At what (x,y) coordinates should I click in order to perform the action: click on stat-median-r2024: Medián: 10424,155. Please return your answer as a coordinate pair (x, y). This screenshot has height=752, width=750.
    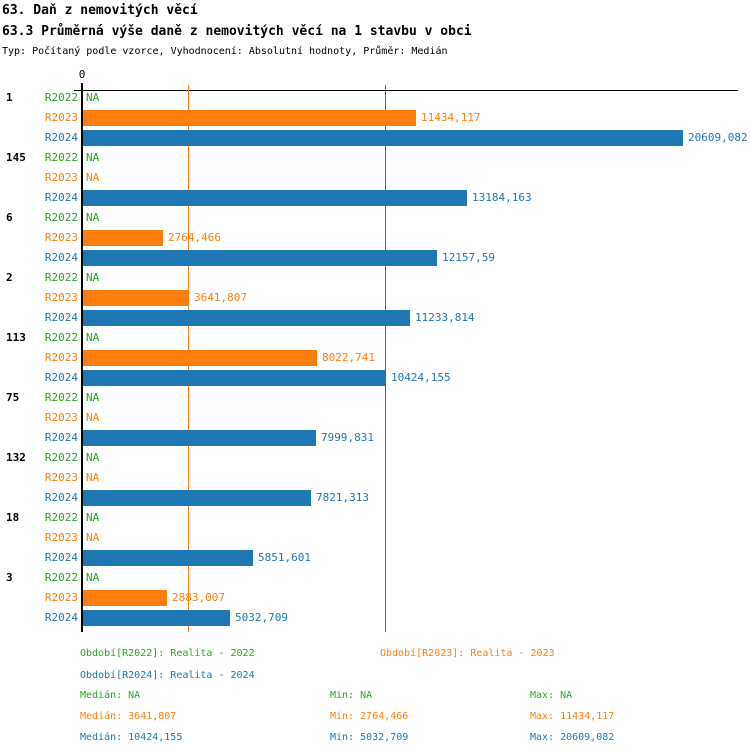
    Looking at the image, I should click on (131, 737).